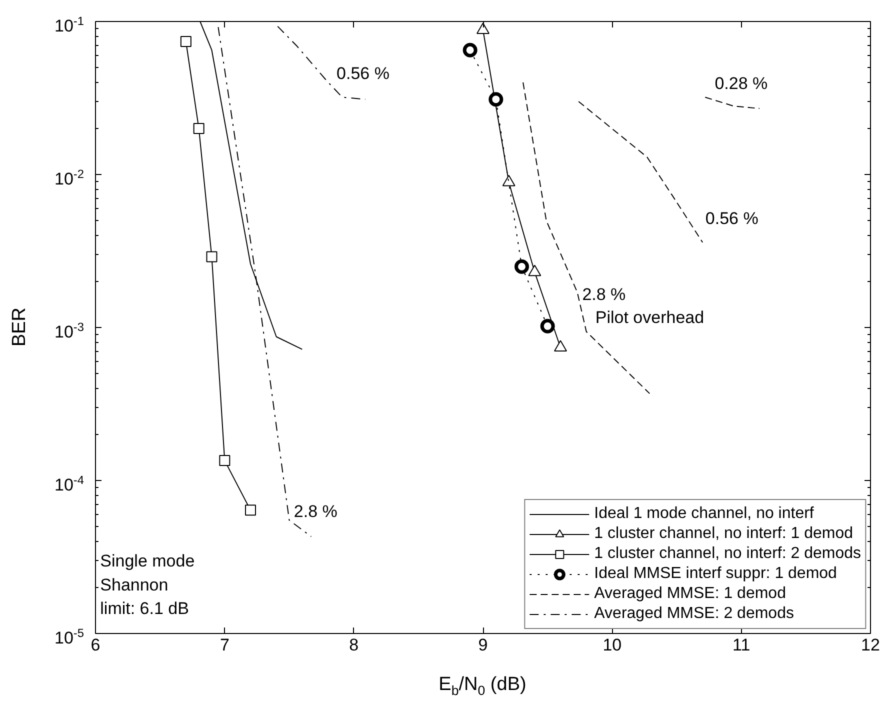  I want to click on y-tick-label: 10$^{-2}$, so click(69, 178).